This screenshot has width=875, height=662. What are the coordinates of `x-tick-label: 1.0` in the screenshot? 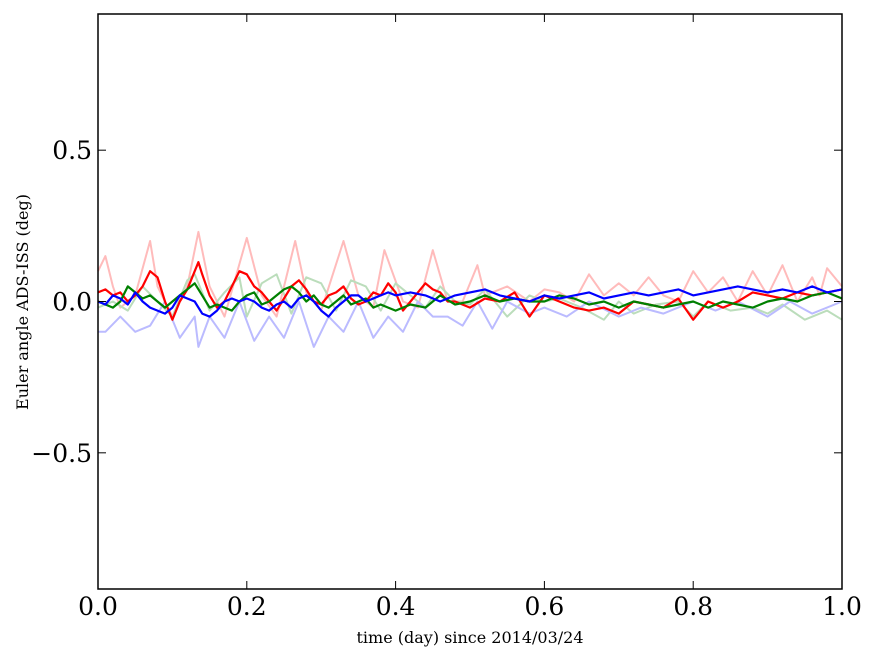 It's located at (842, 606).